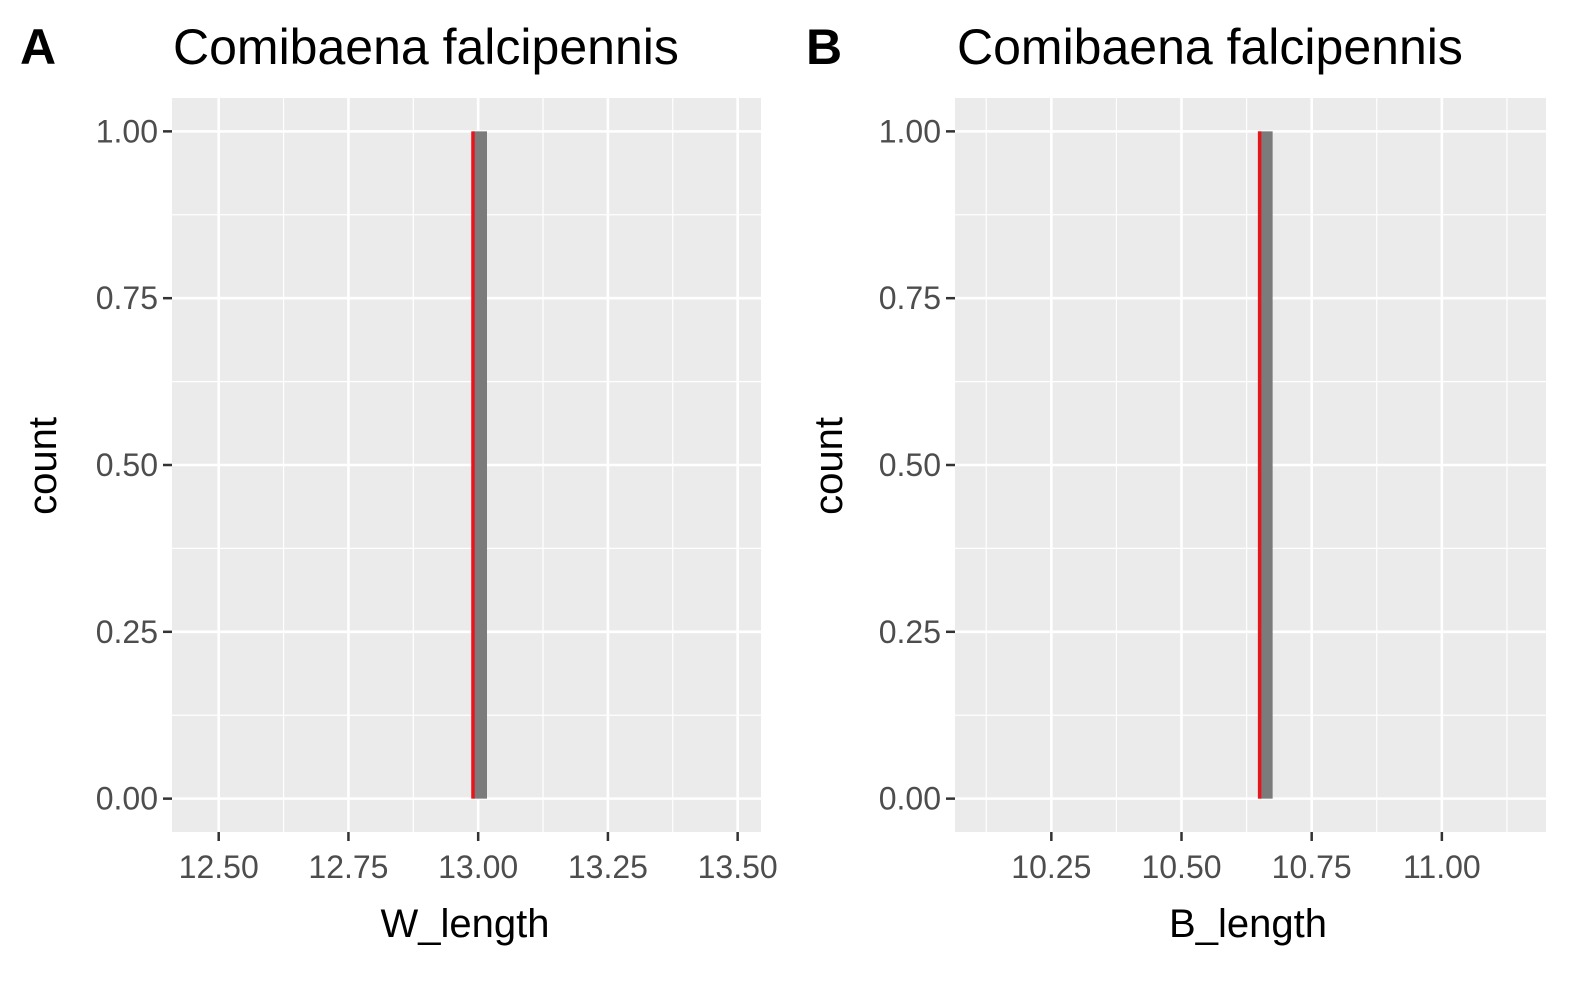 This screenshot has height=984, width=1593. I want to click on x-tick-label: 13.50, so click(738, 867).